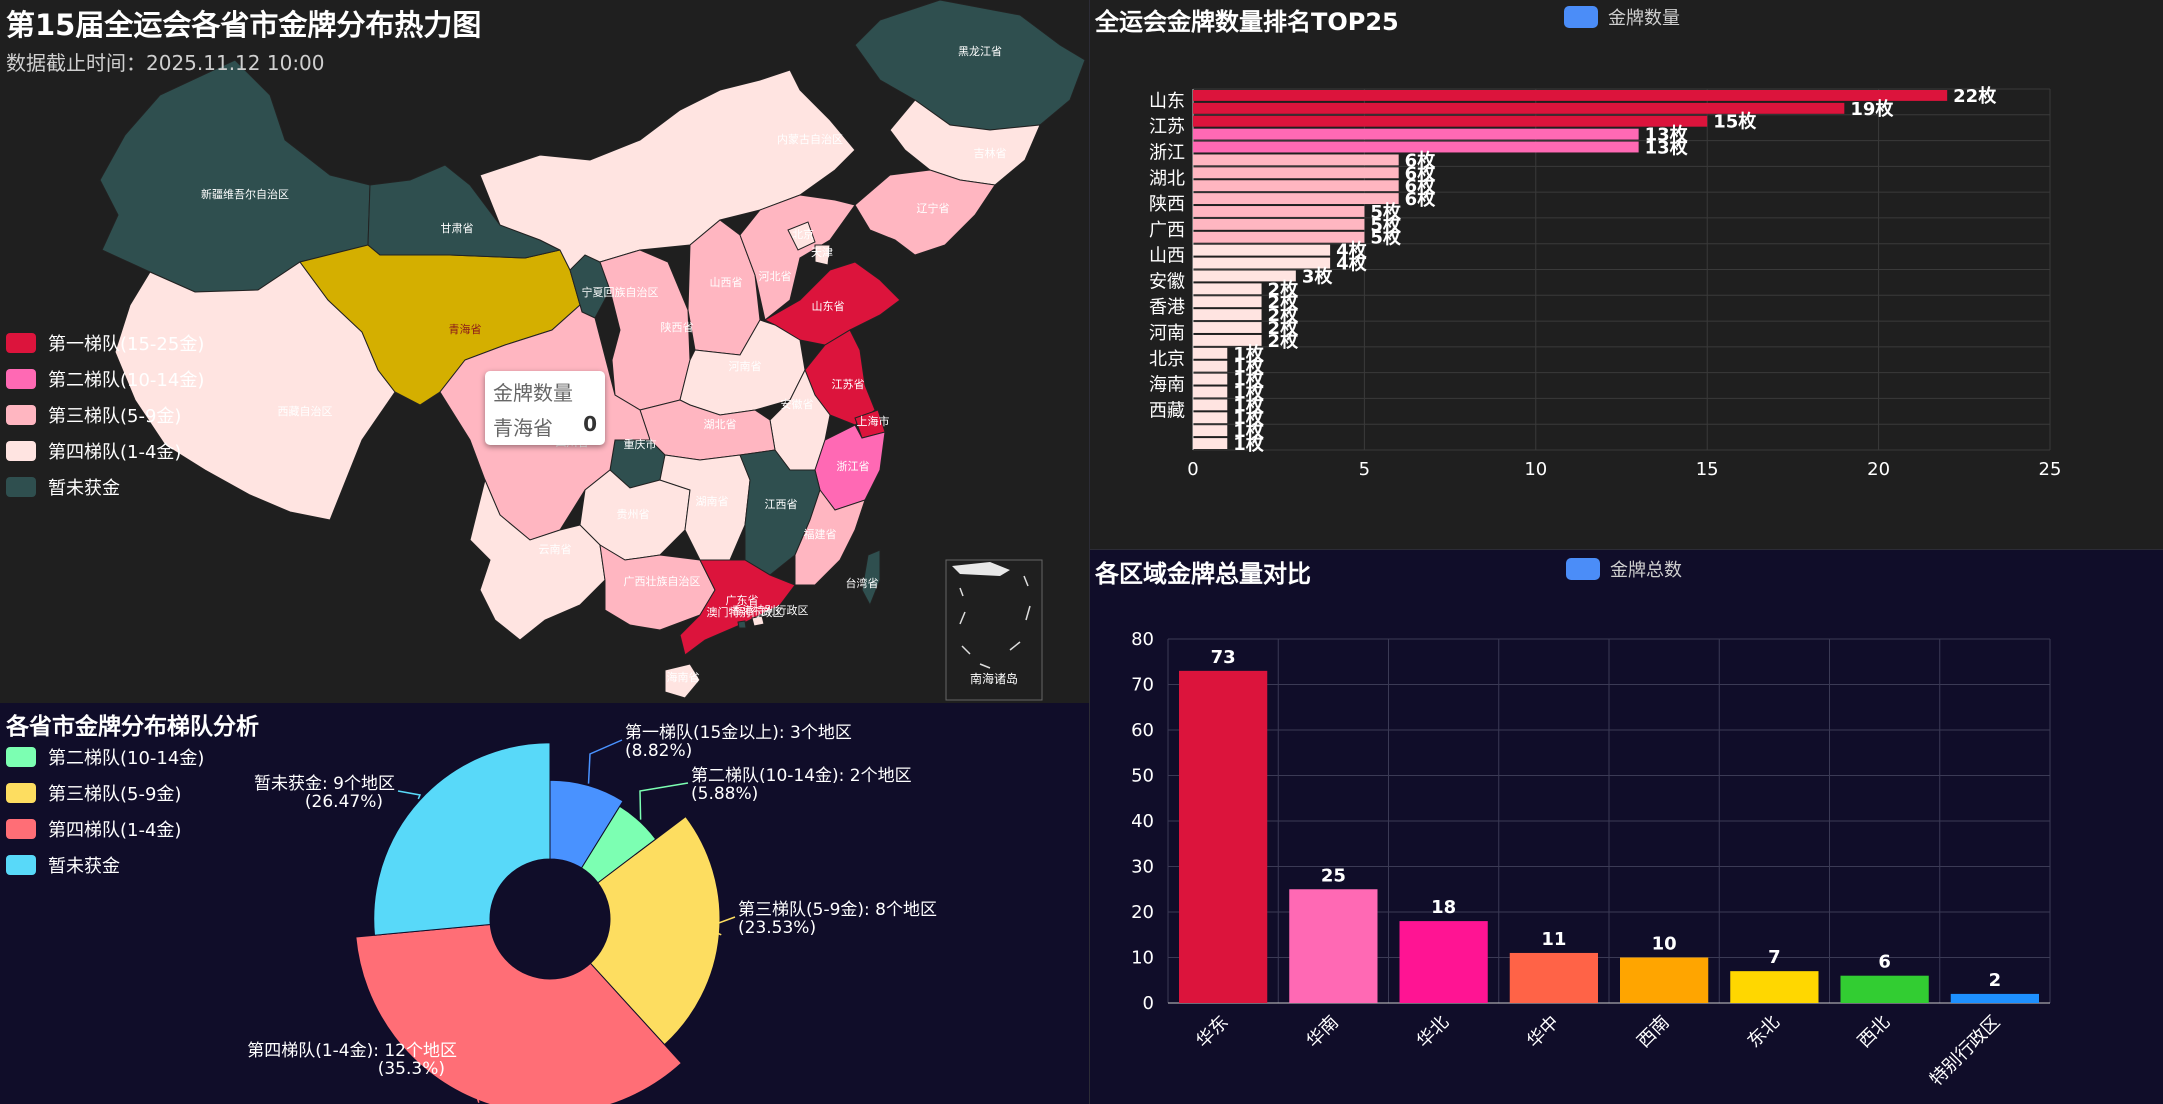 This screenshot has height=1104, width=2163. What do you see at coordinates (1167, 385) in the screenshot?
I see `top25-y-tick: 海南` at bounding box center [1167, 385].